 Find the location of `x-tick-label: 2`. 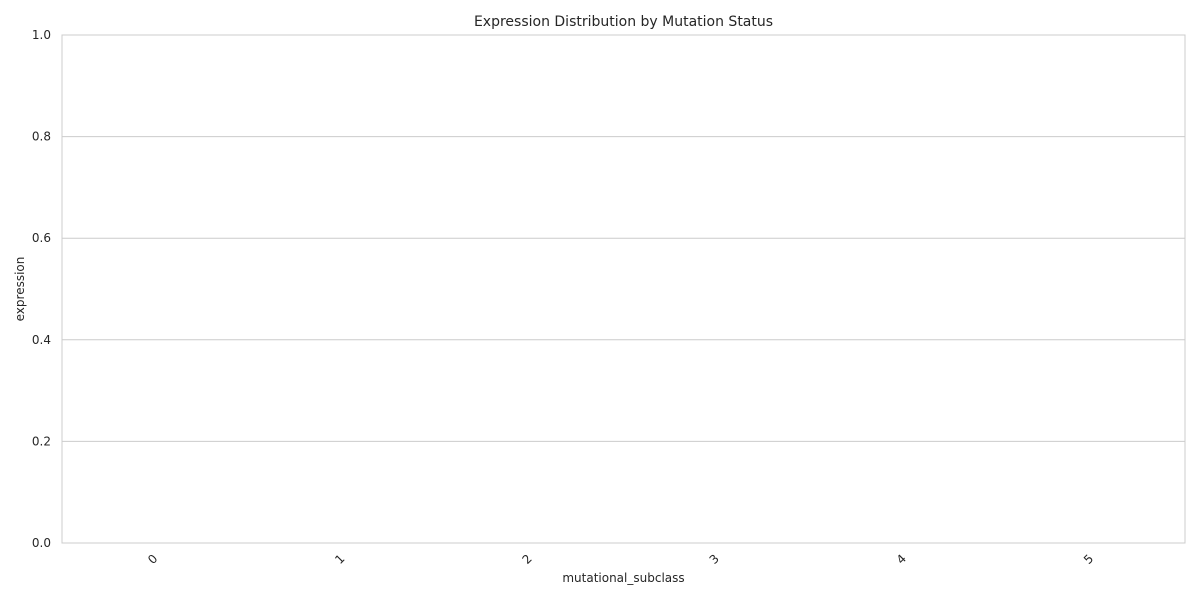

x-tick-label: 2 is located at coordinates (526, 559).